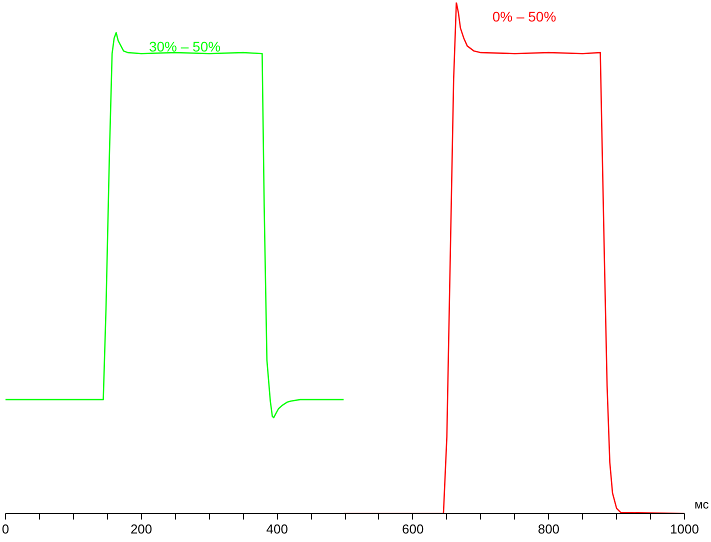  I want to click on series-label: 30% – 50%, so click(184, 46).